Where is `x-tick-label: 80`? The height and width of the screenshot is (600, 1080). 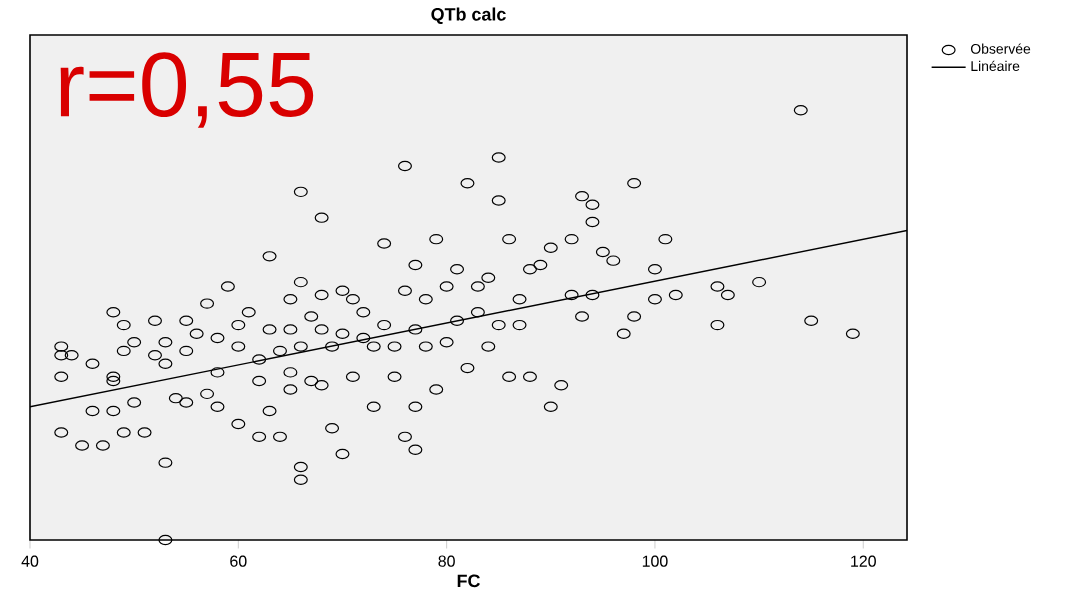
x-tick-label: 80 is located at coordinates (446, 561).